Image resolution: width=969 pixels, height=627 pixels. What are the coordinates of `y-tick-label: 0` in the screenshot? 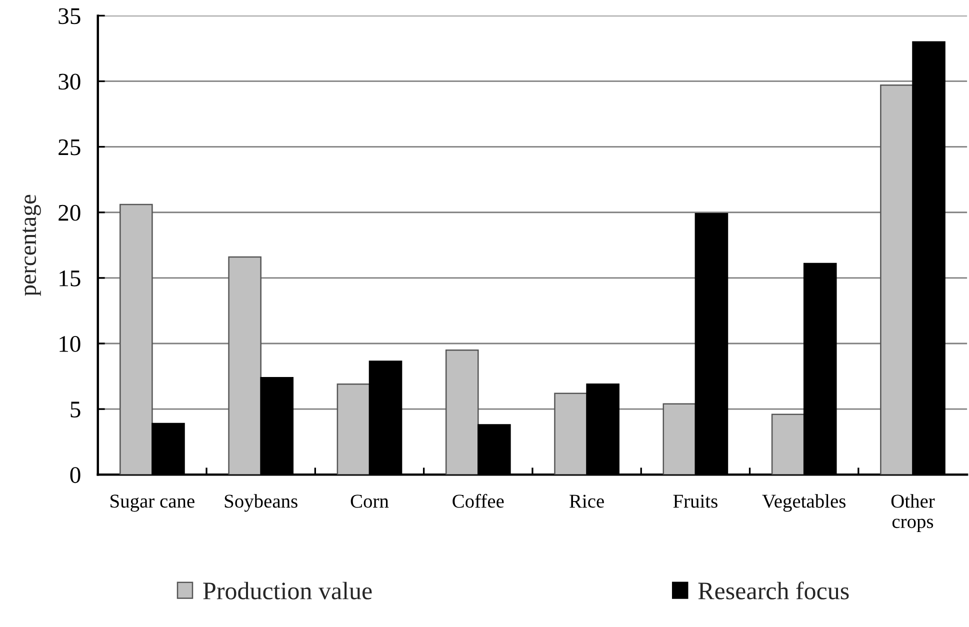 It's located at (75, 475).